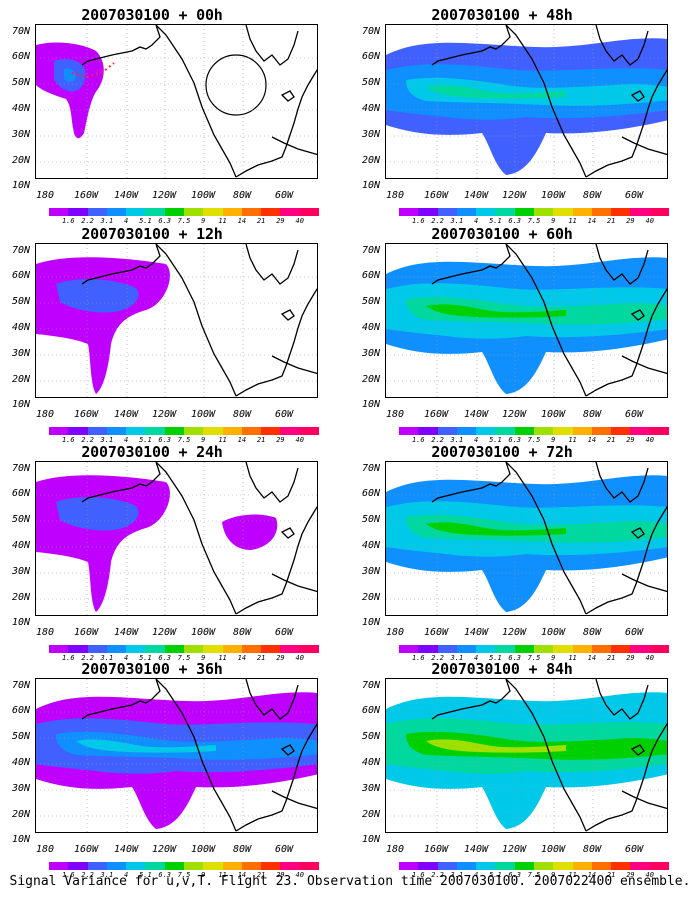 Image resolution: width=700 pixels, height=900 pixels. Describe the element at coordinates (649, 221) in the screenshot. I see `colorbar-tick-label: 40` at that location.